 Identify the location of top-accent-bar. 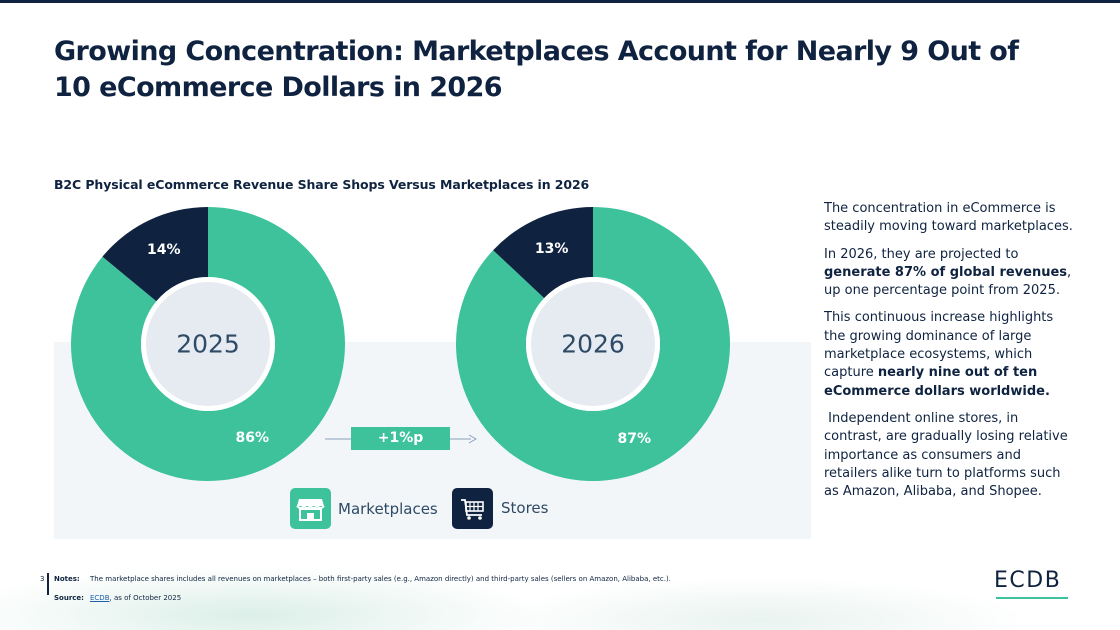
(560, 1).